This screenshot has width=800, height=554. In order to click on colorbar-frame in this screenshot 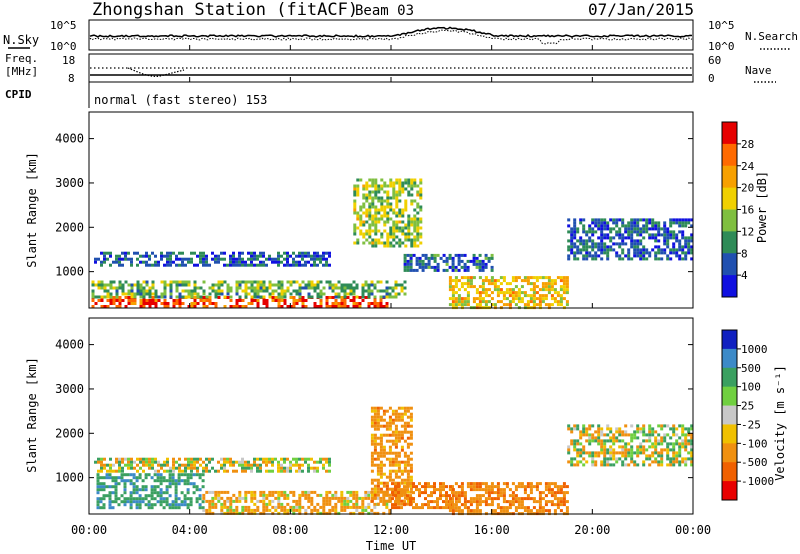, I will do `click(729, 415)`.